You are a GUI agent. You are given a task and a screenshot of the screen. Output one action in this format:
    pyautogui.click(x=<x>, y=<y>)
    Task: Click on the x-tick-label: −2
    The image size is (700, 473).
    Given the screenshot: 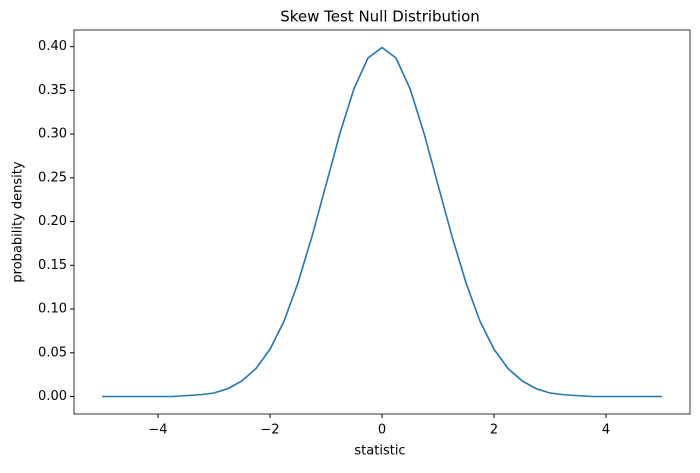 What is the action you would take?
    pyautogui.click(x=269, y=430)
    